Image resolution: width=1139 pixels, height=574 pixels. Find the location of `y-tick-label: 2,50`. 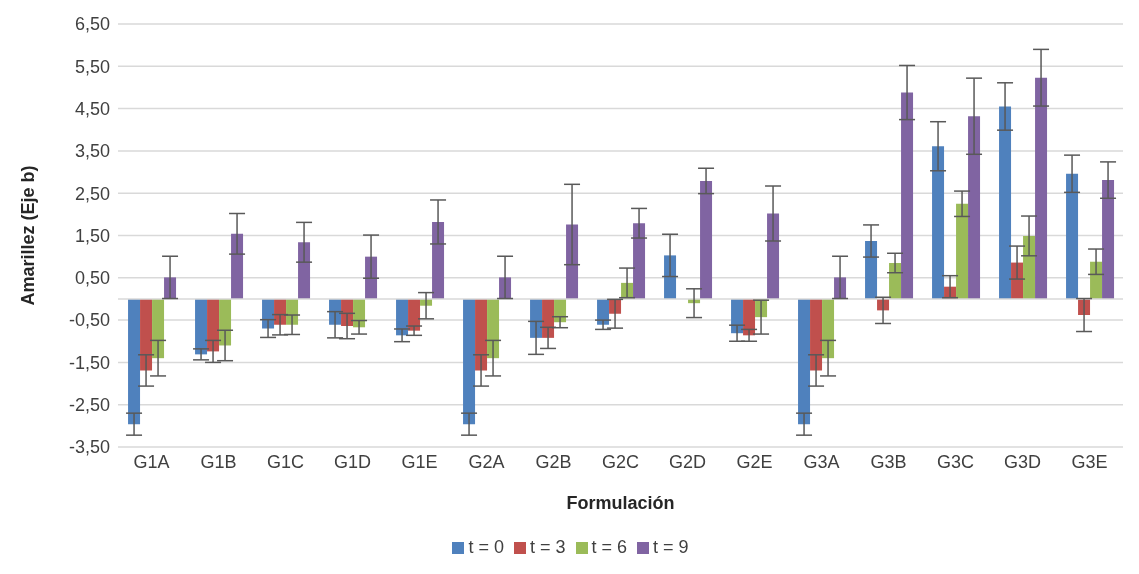

y-tick-label: 2,50 is located at coordinates (92, 193).